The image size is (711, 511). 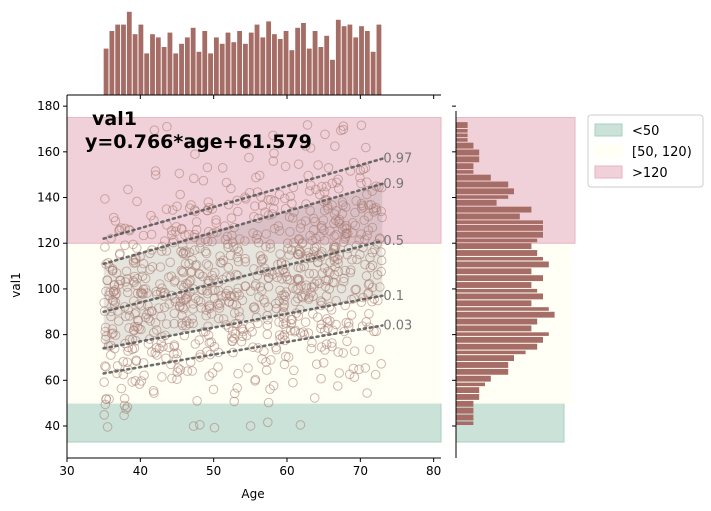 What do you see at coordinates (66, 471) in the screenshot?
I see `x-tick-label: 30` at bounding box center [66, 471].